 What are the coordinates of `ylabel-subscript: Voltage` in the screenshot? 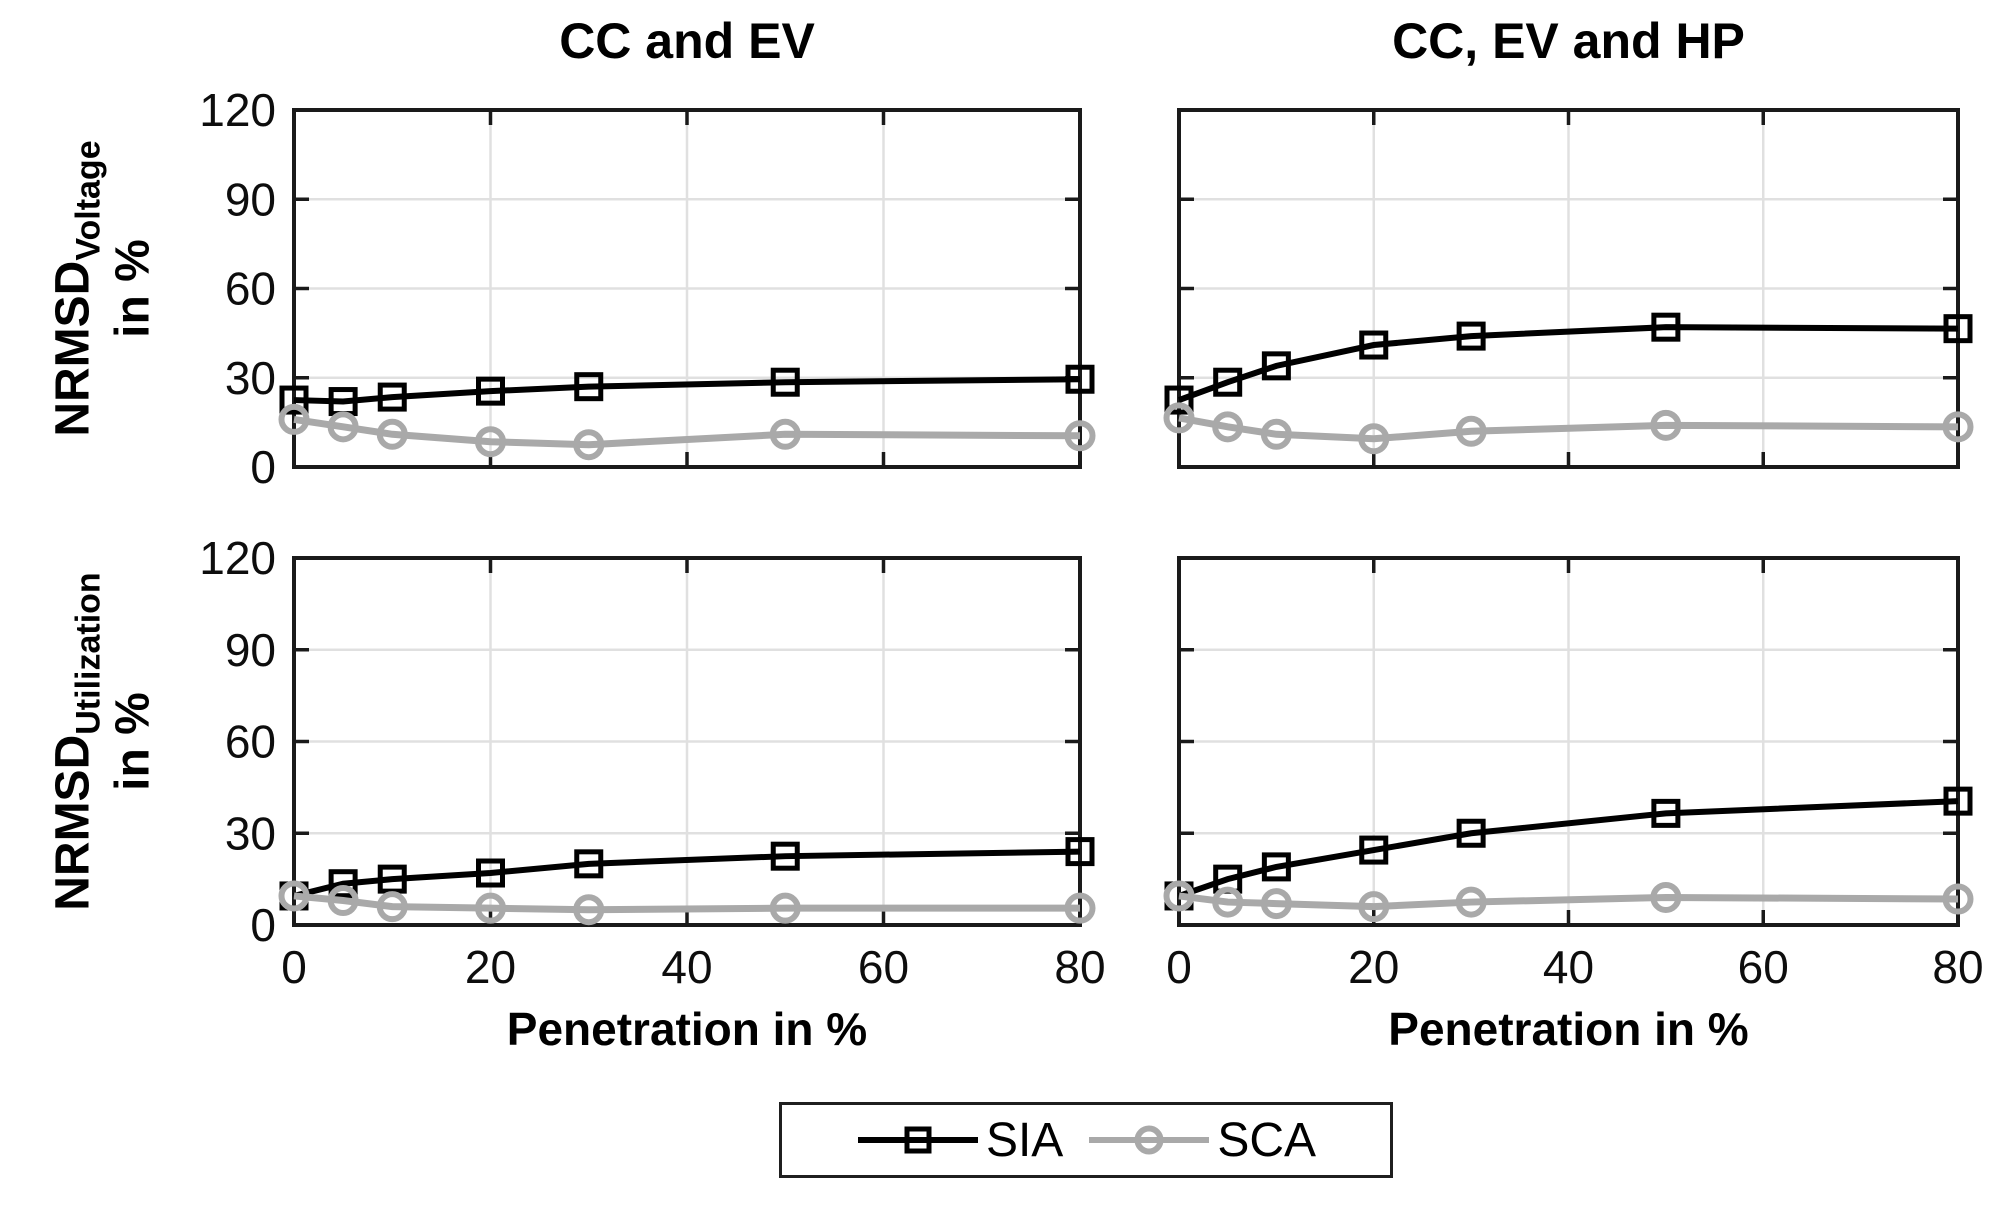 It's located at (88, 200).